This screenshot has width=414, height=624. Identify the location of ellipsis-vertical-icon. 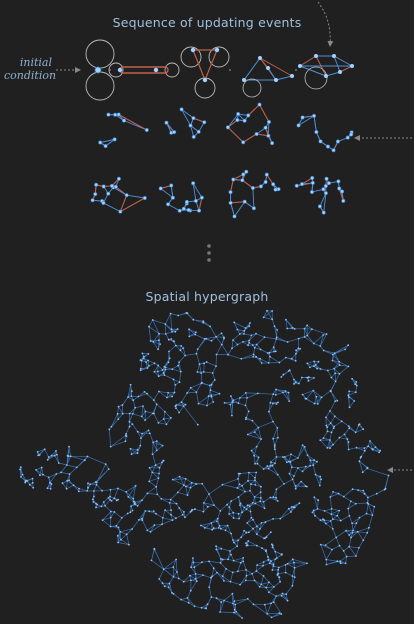
(209, 253).